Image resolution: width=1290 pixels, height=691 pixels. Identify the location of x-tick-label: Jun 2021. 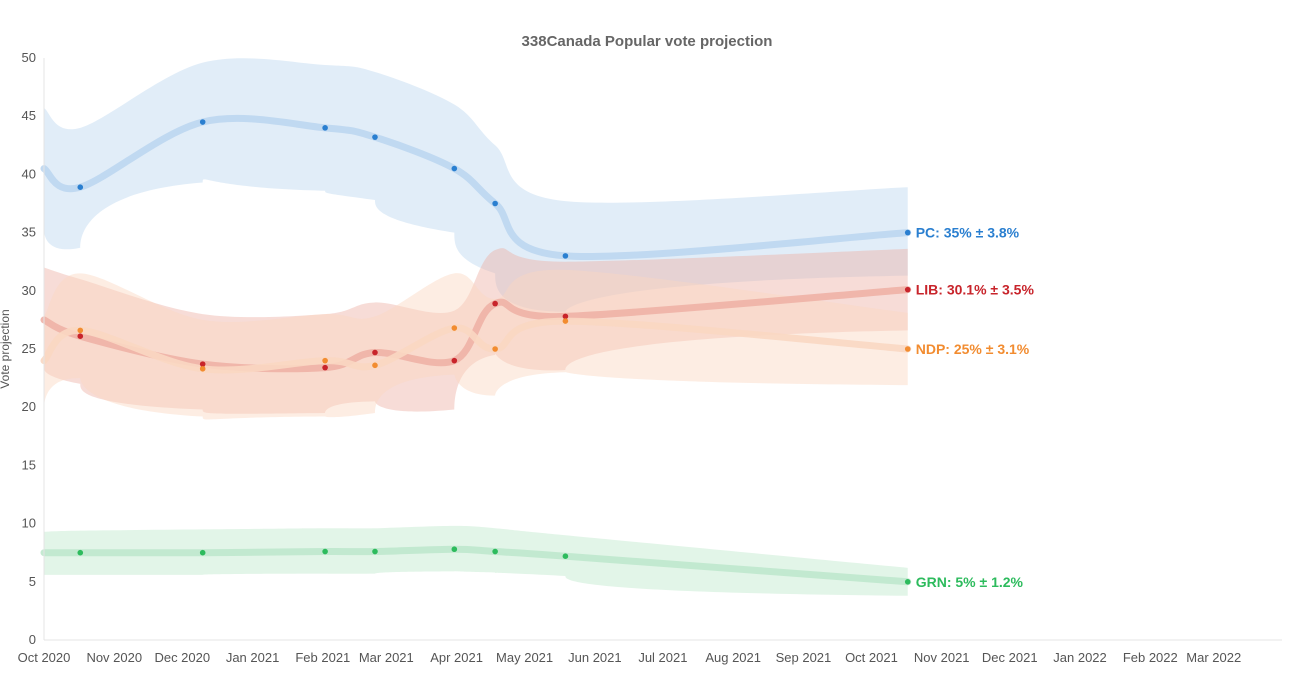
(595, 657).